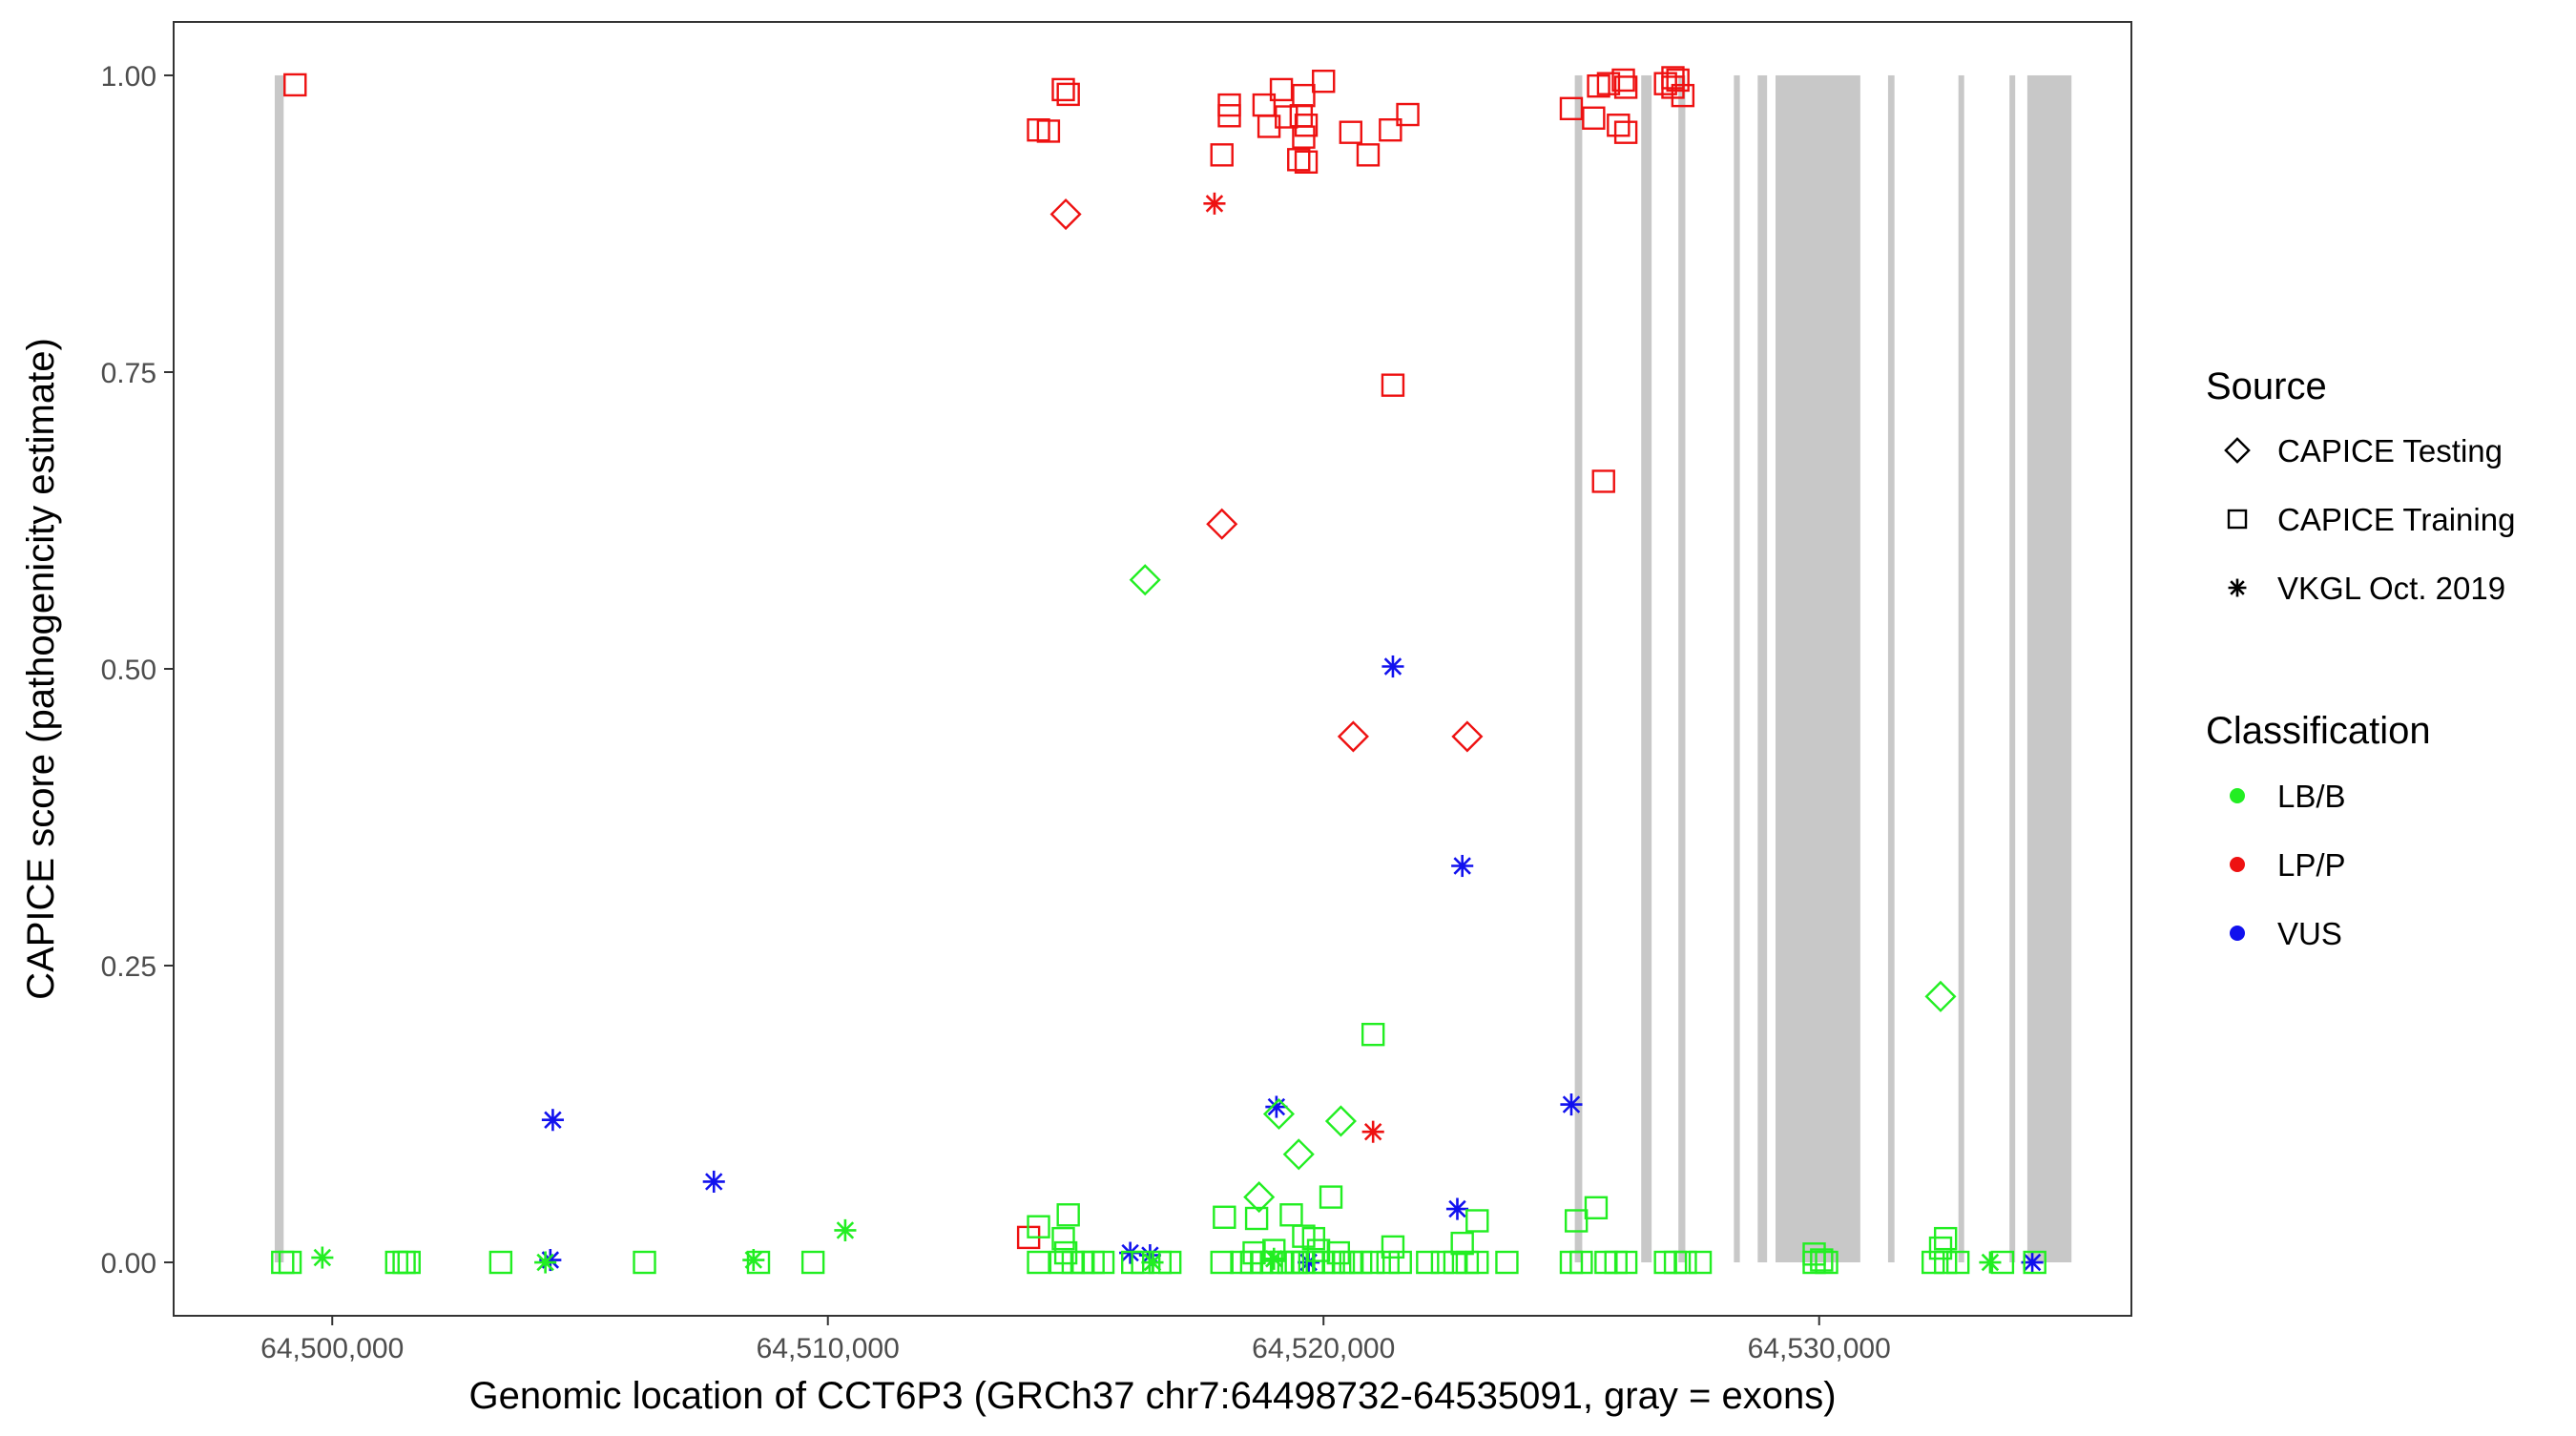  I want to click on x-tick-label: 64,510,000, so click(828, 1348).